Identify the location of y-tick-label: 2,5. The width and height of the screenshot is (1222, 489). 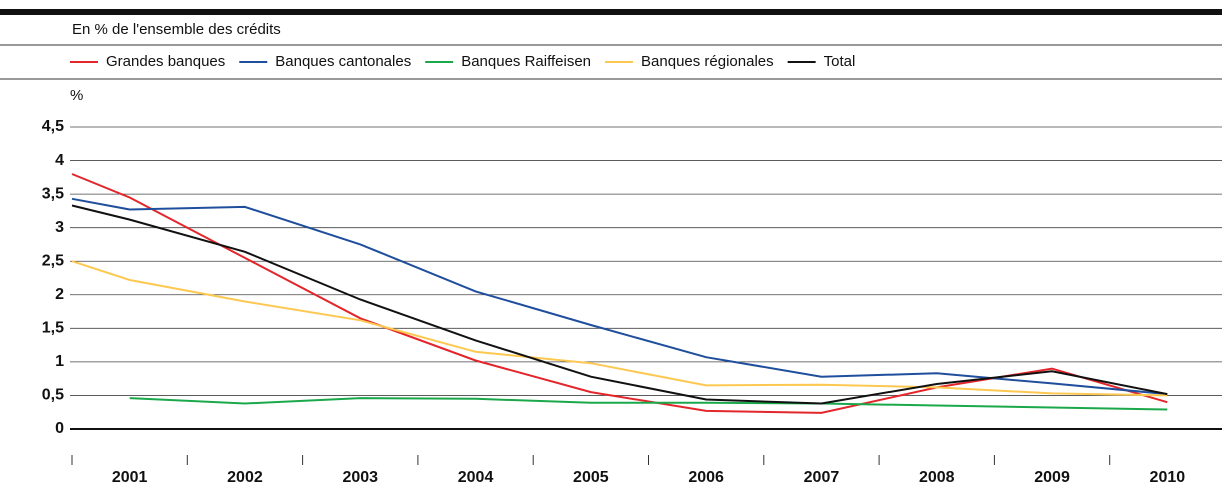
(53, 260).